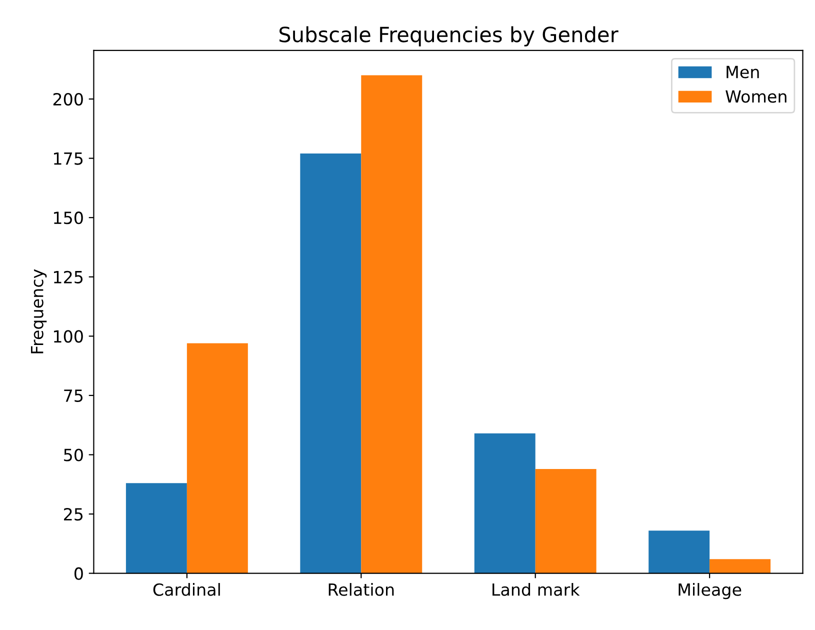 This screenshot has width=815, height=630. Describe the element at coordinates (73, 455) in the screenshot. I see `y-tick-label: 50` at that location.